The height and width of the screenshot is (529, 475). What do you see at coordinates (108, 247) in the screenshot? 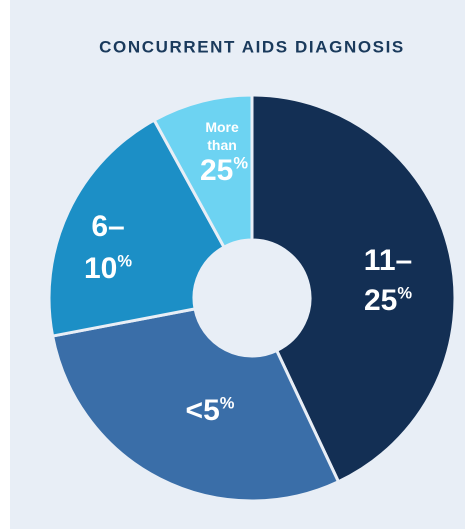
I see `slice-label: 6– 10%` at bounding box center [108, 247].